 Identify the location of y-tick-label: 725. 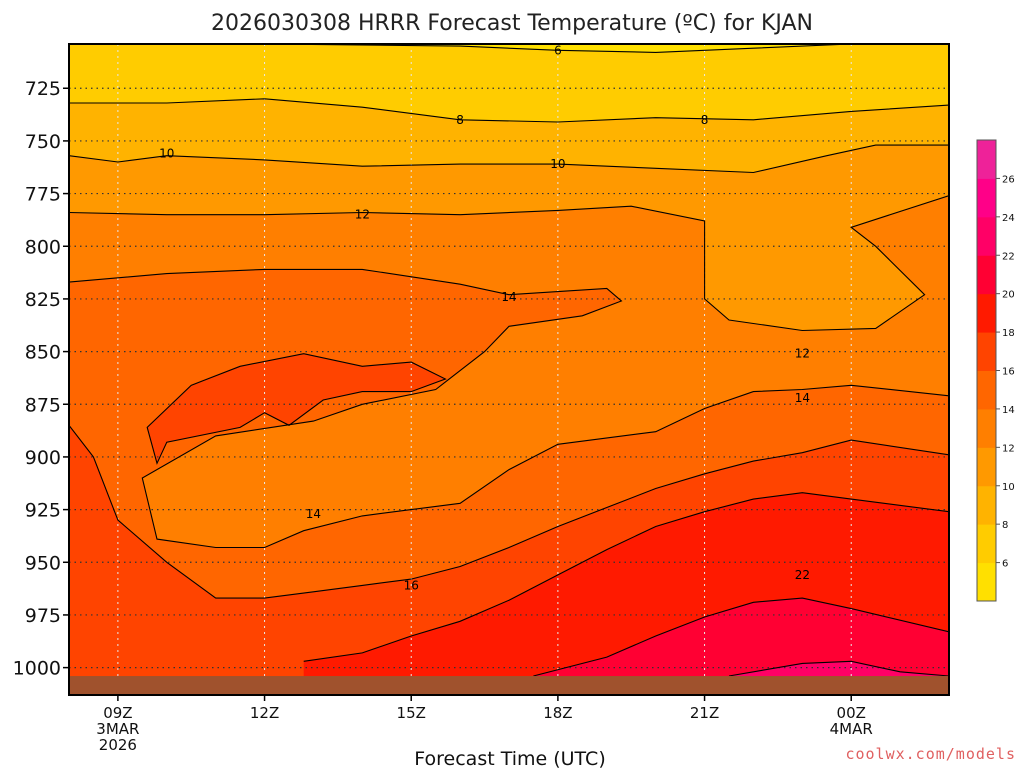
(43, 89).